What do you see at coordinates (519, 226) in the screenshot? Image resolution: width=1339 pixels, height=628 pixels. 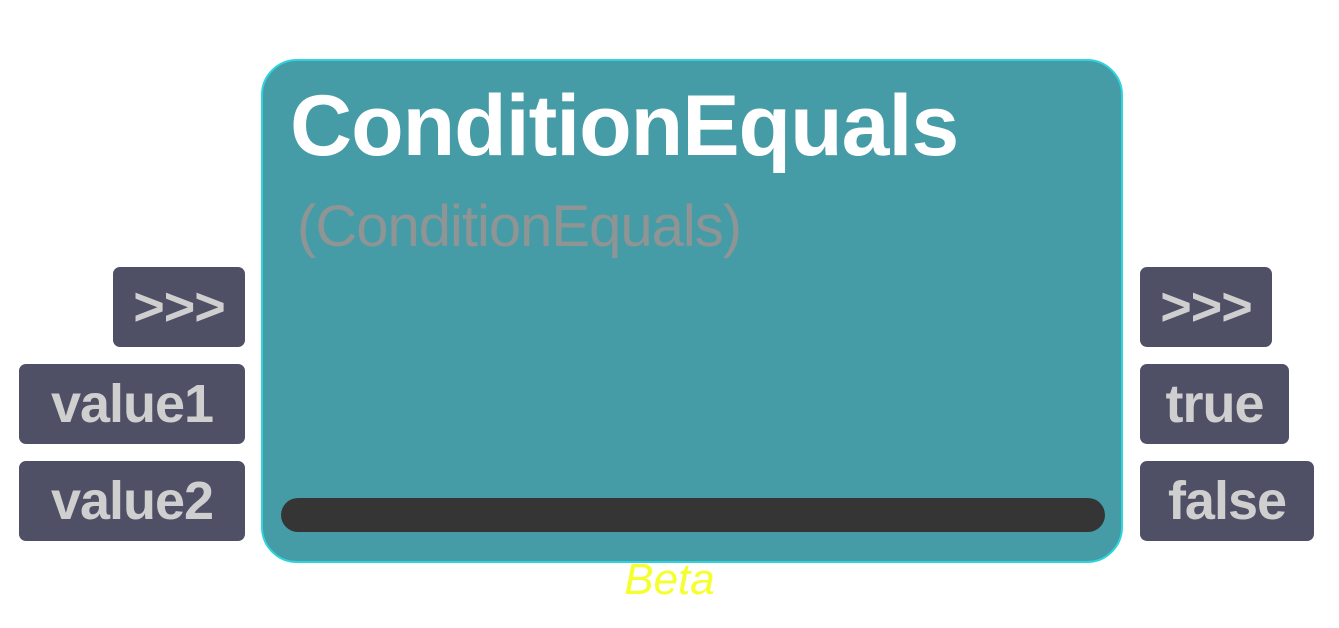 I see `node-subtitle: (ConditionEquals)` at bounding box center [519, 226].